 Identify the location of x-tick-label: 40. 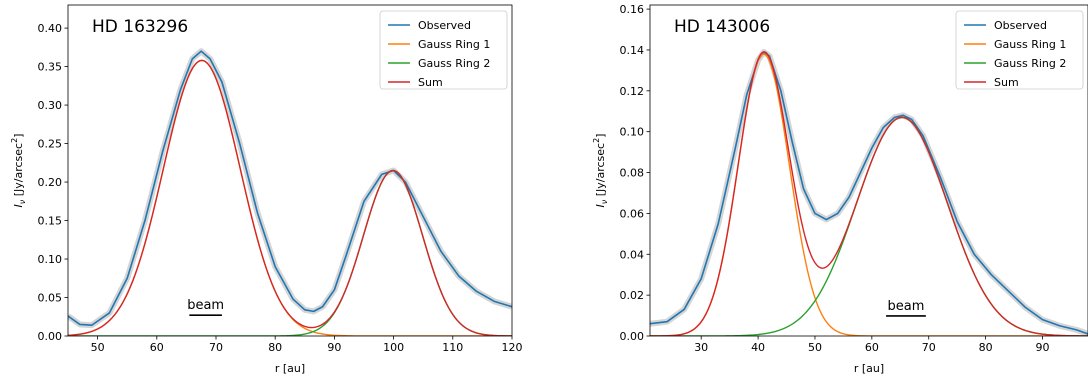
(758, 347).